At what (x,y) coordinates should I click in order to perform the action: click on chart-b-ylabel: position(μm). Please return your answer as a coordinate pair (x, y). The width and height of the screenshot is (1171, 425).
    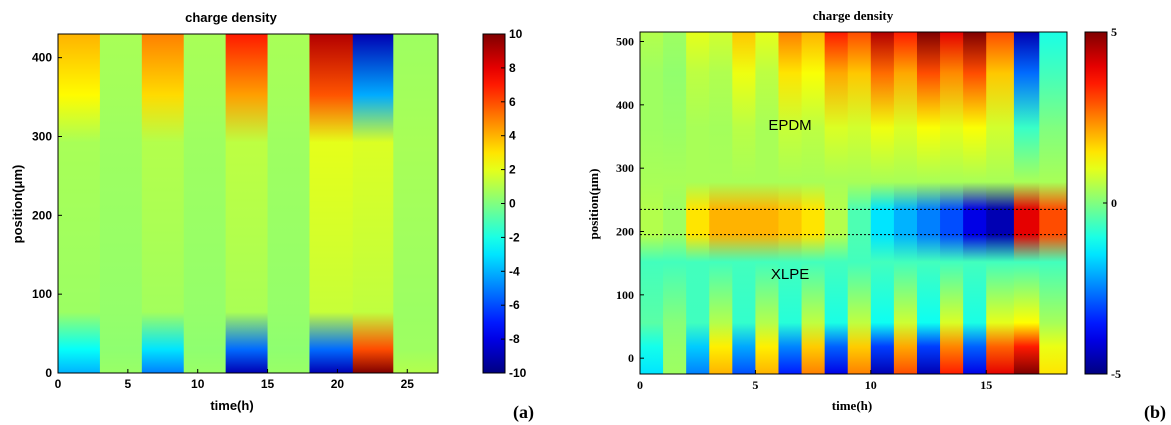
    Looking at the image, I should click on (593, 204).